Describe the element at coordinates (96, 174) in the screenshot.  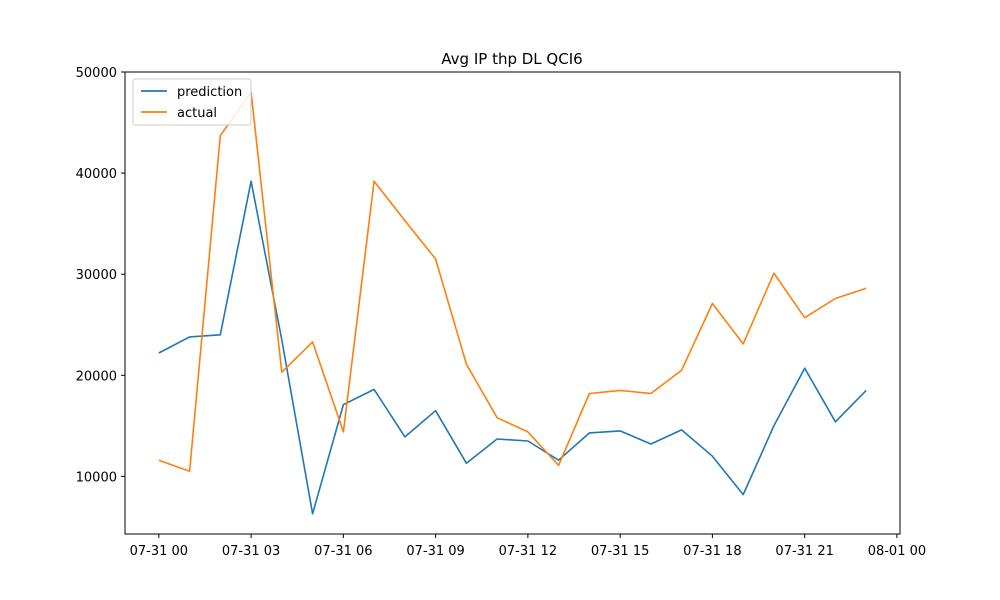
I see `y-tick-label: 40000` at that location.